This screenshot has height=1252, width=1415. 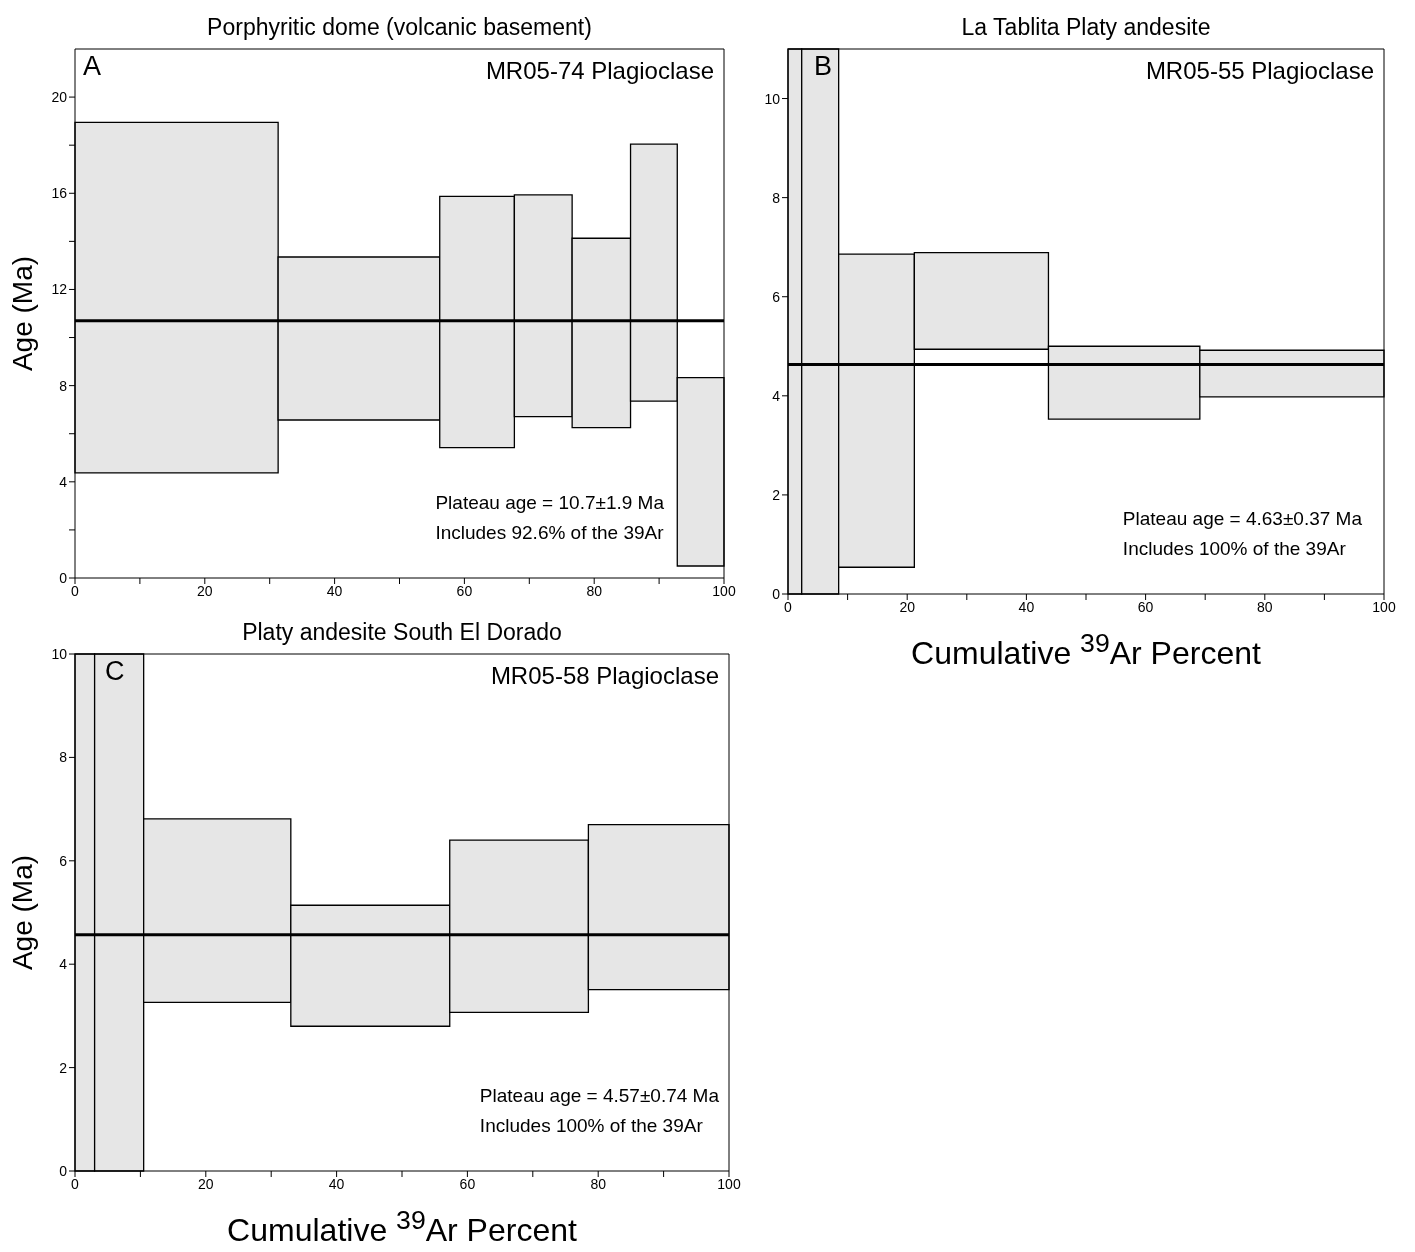 I want to click on annotation: A, so click(x=92, y=66).